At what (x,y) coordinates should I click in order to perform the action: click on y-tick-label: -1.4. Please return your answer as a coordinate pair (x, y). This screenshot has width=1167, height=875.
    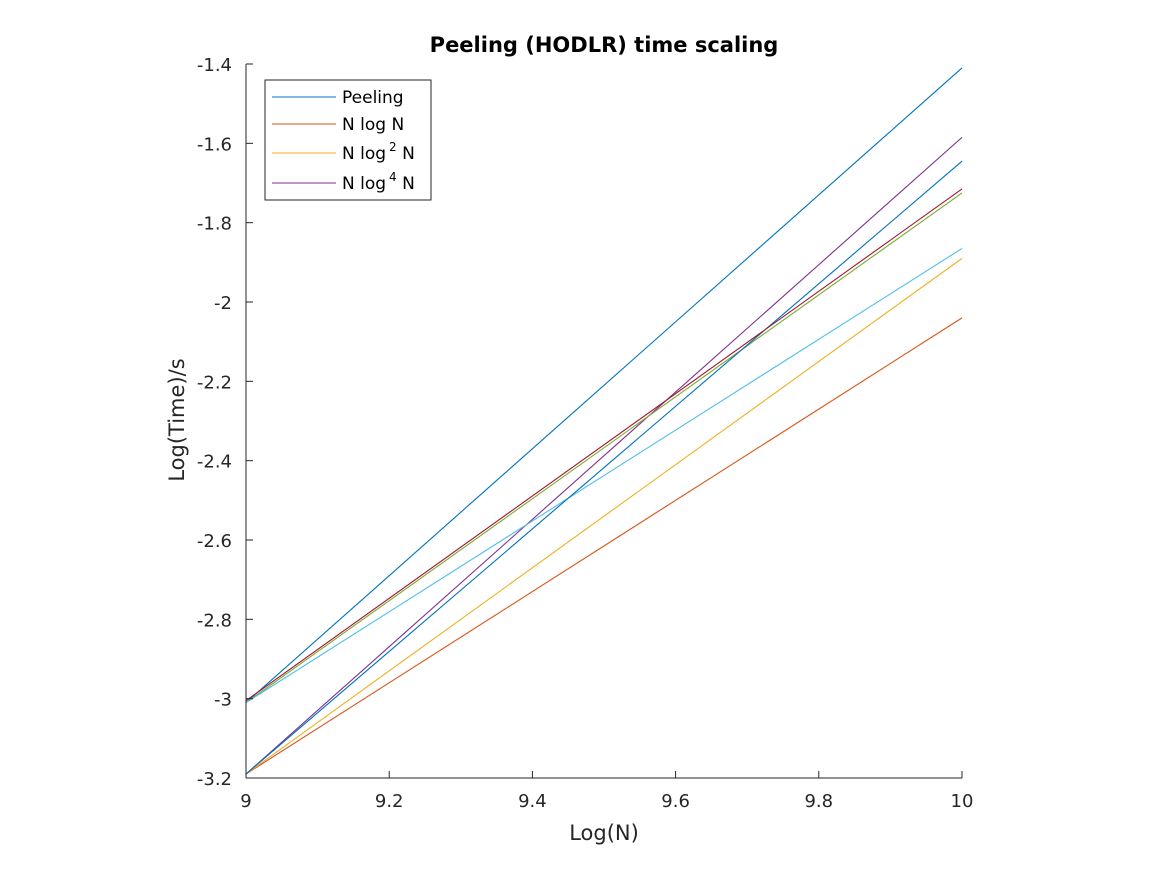
    Looking at the image, I should click on (214, 65).